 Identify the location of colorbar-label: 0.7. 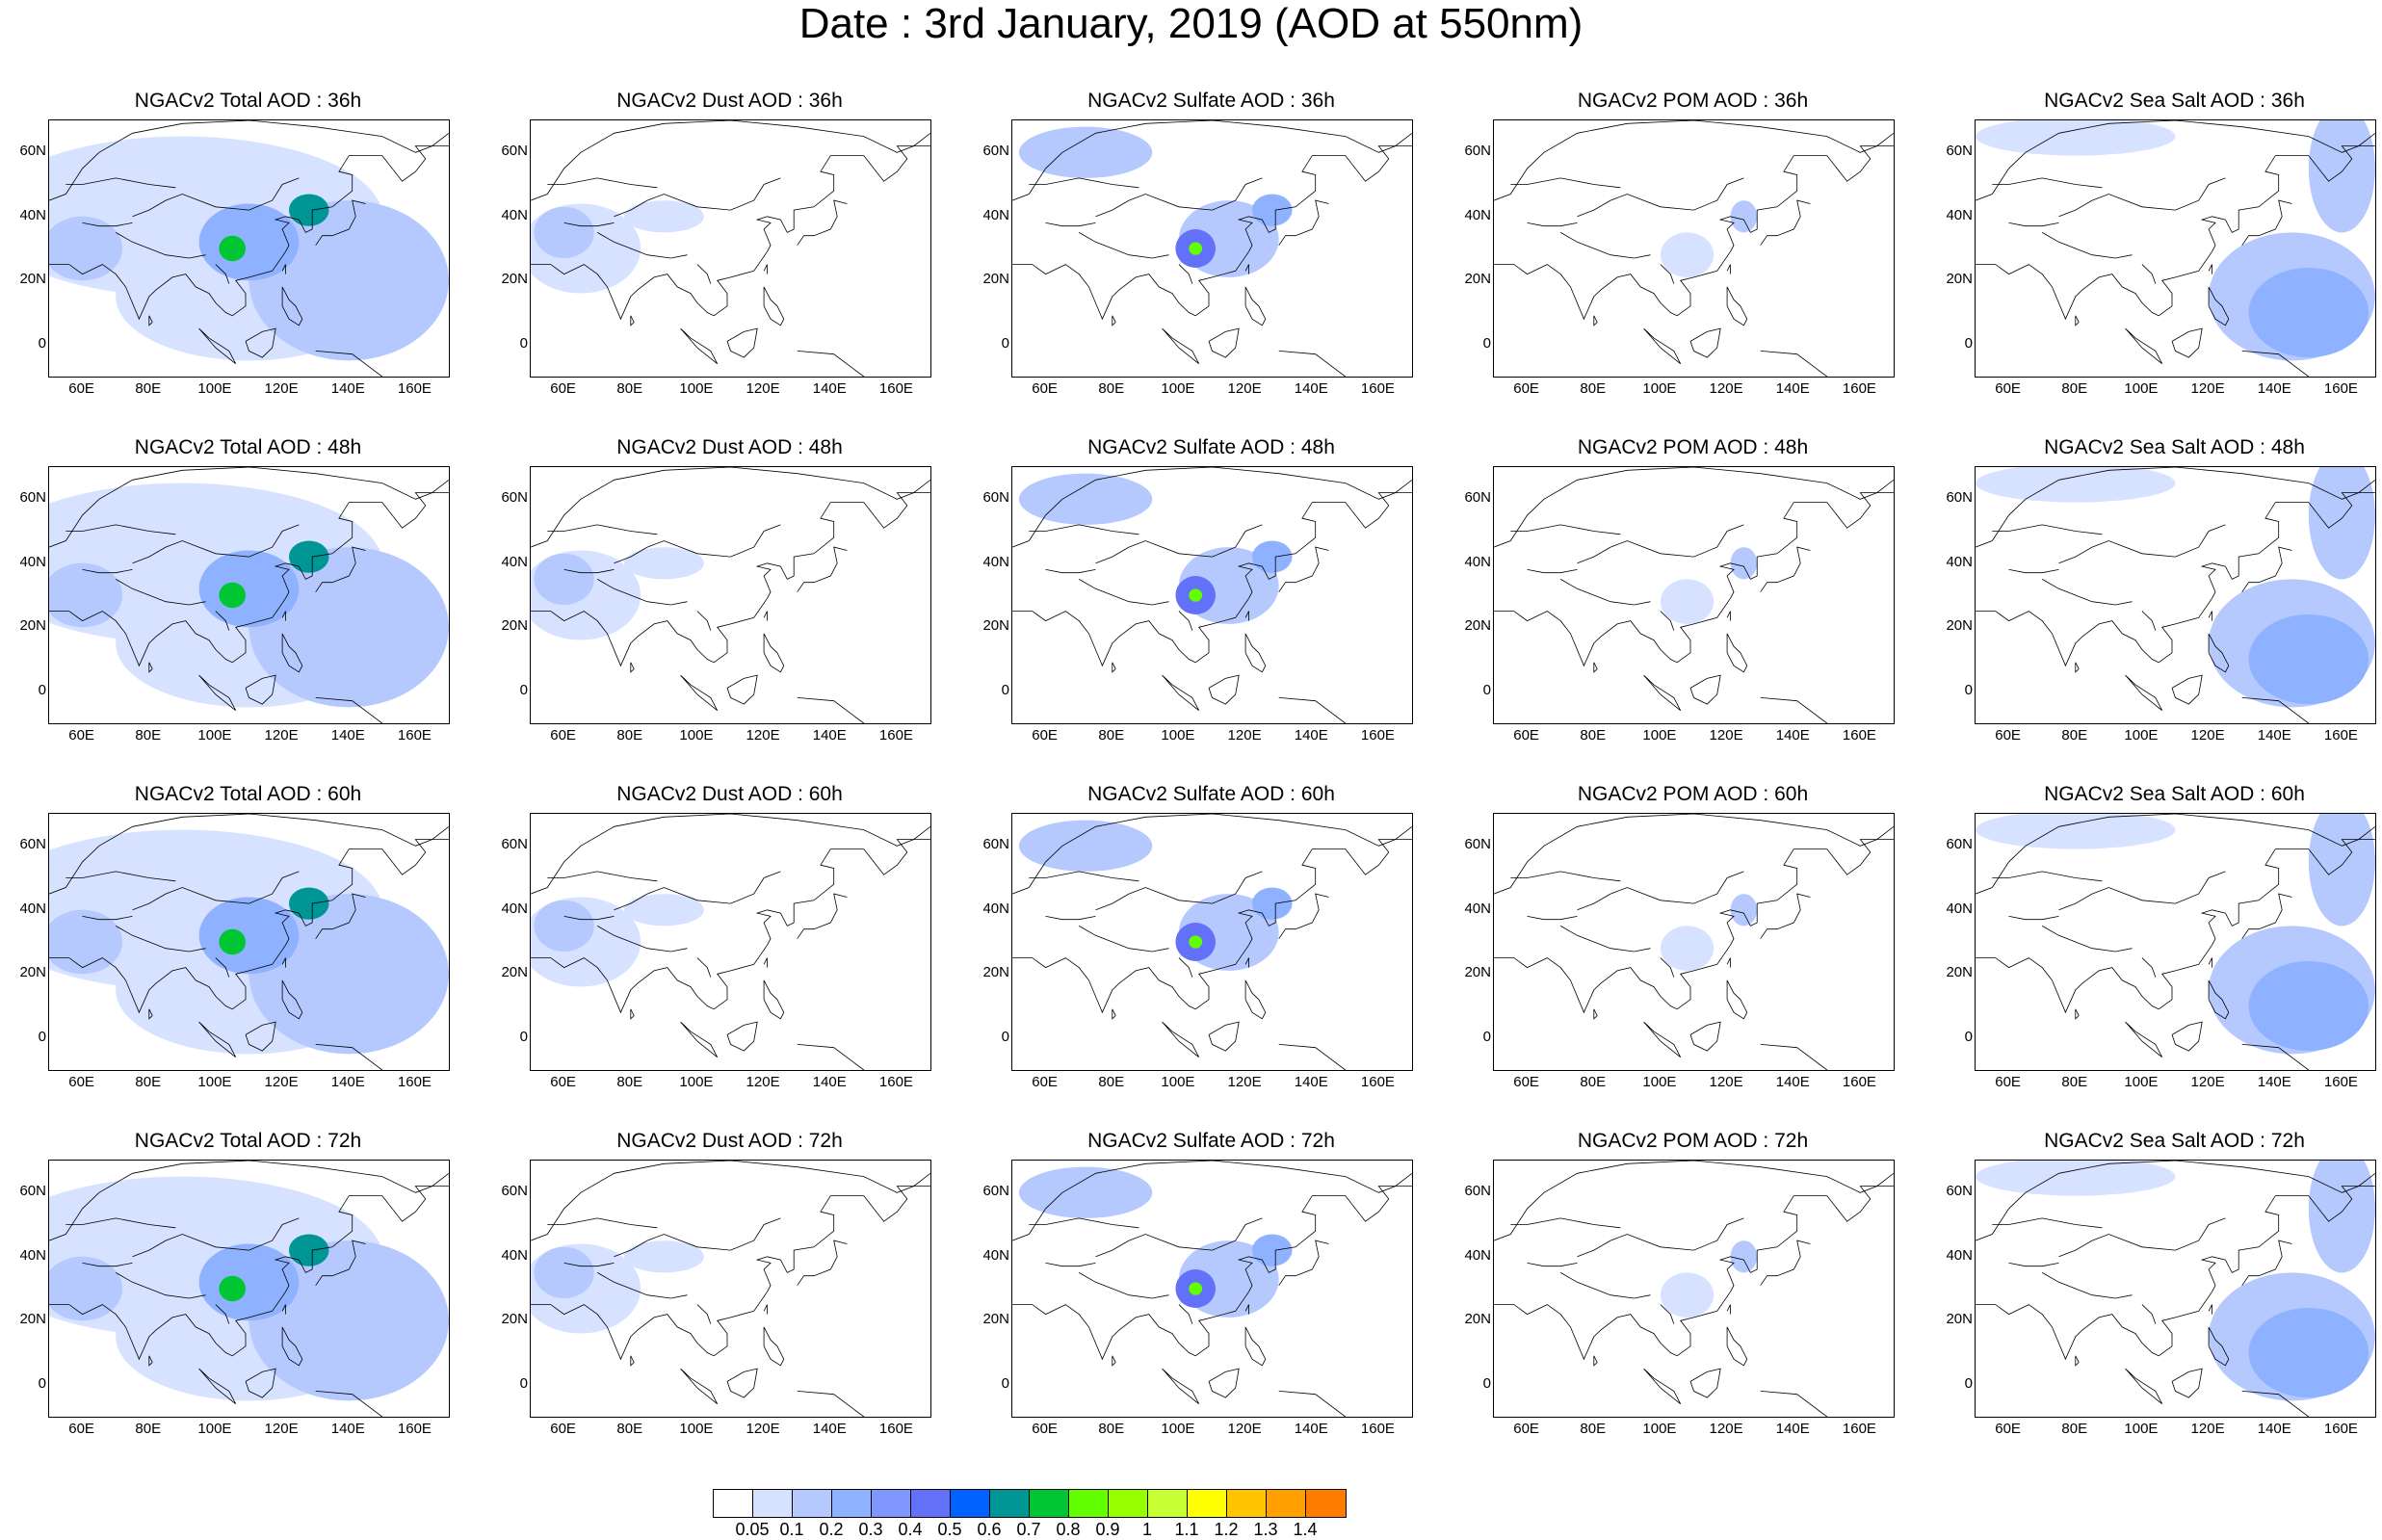
(1028, 1529).